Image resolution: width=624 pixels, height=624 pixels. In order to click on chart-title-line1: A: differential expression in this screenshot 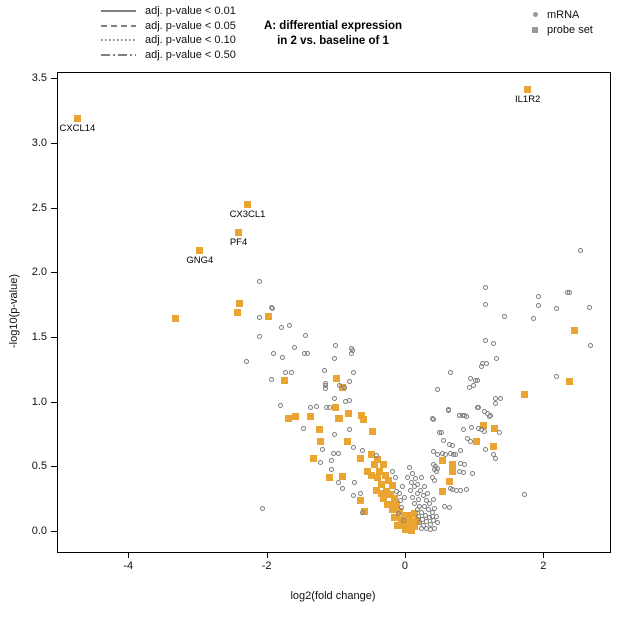, I will do `click(333, 26)`.